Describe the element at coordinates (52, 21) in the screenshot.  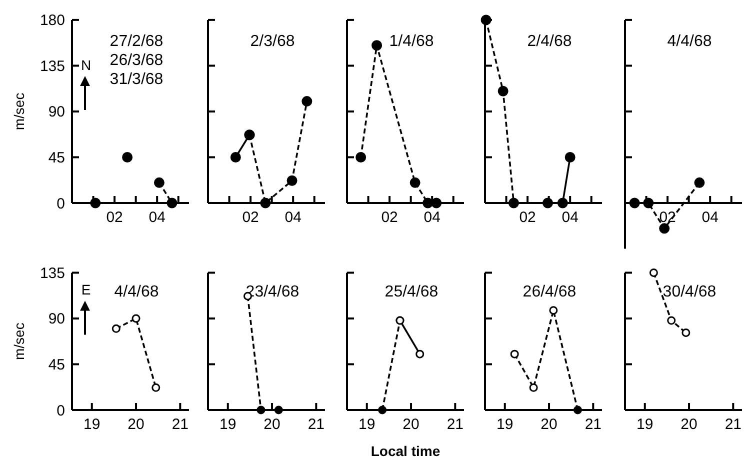
I see `y-tick-label: 180` at that location.